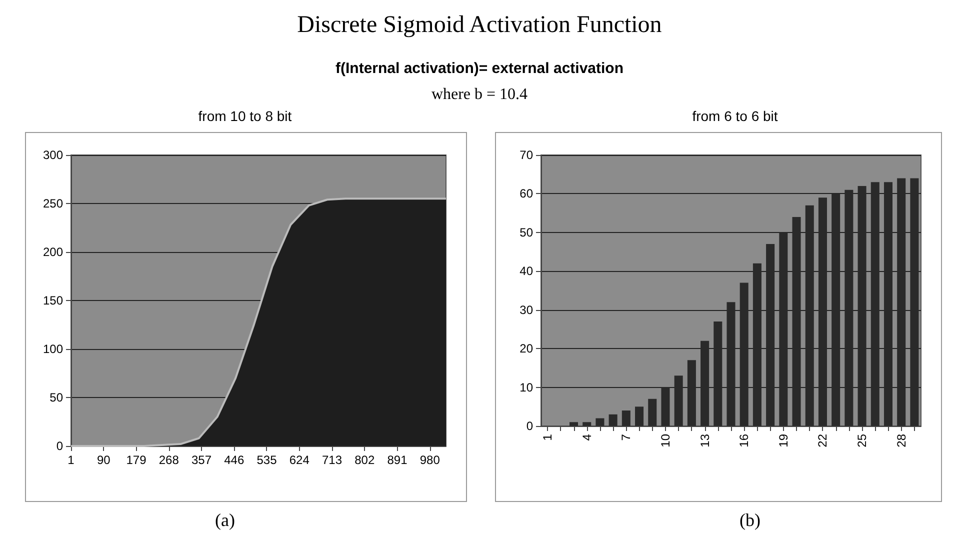 The width and height of the screenshot is (959, 554). Describe the element at coordinates (169, 460) in the screenshot. I see `x-tick-label: 268` at that location.